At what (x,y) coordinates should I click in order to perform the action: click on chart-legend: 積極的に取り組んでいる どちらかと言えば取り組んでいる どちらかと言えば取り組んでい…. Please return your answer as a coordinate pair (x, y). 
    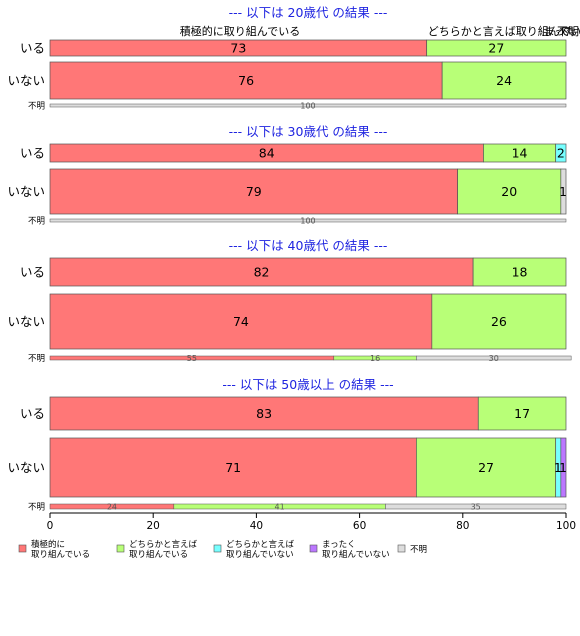
    Looking at the image, I should click on (222, 549).